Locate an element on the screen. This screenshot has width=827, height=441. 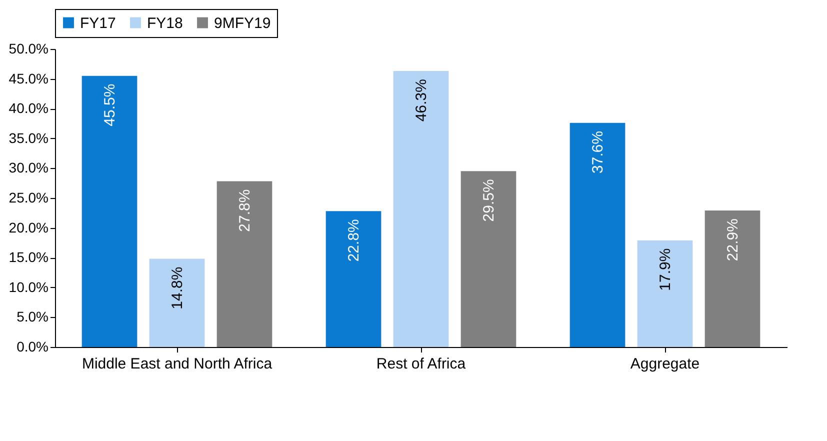
y-tick-label: 35.0% is located at coordinates (28, 138).